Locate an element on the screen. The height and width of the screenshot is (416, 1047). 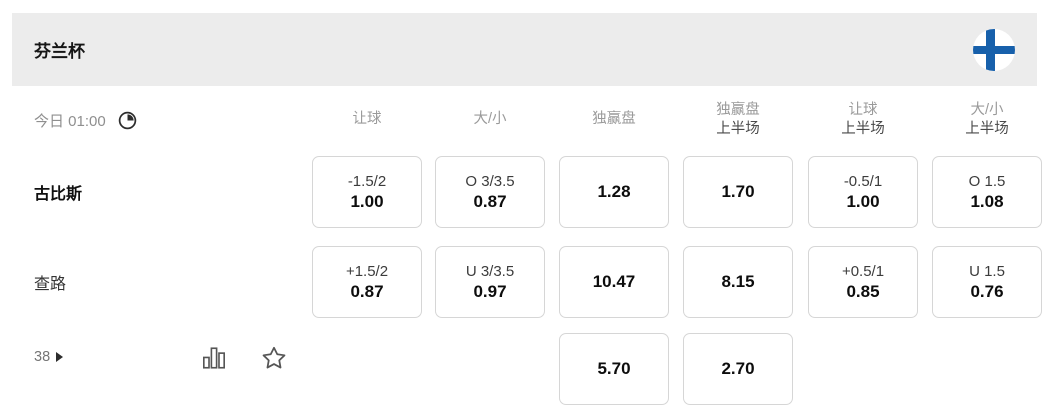
finland-flag-icon is located at coordinates (994, 49).